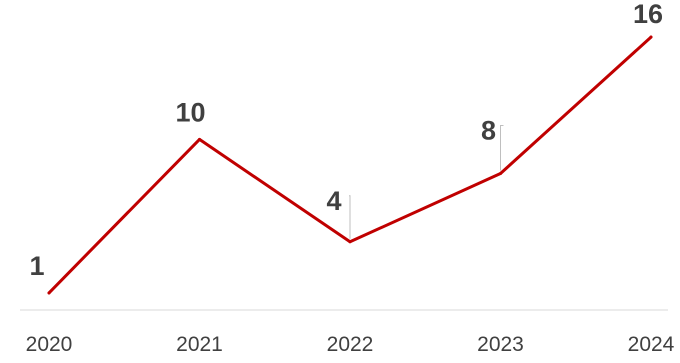 This screenshot has height=363, width=680. What do you see at coordinates (488, 131) in the screenshot?
I see `data-label-2023: 8` at bounding box center [488, 131].